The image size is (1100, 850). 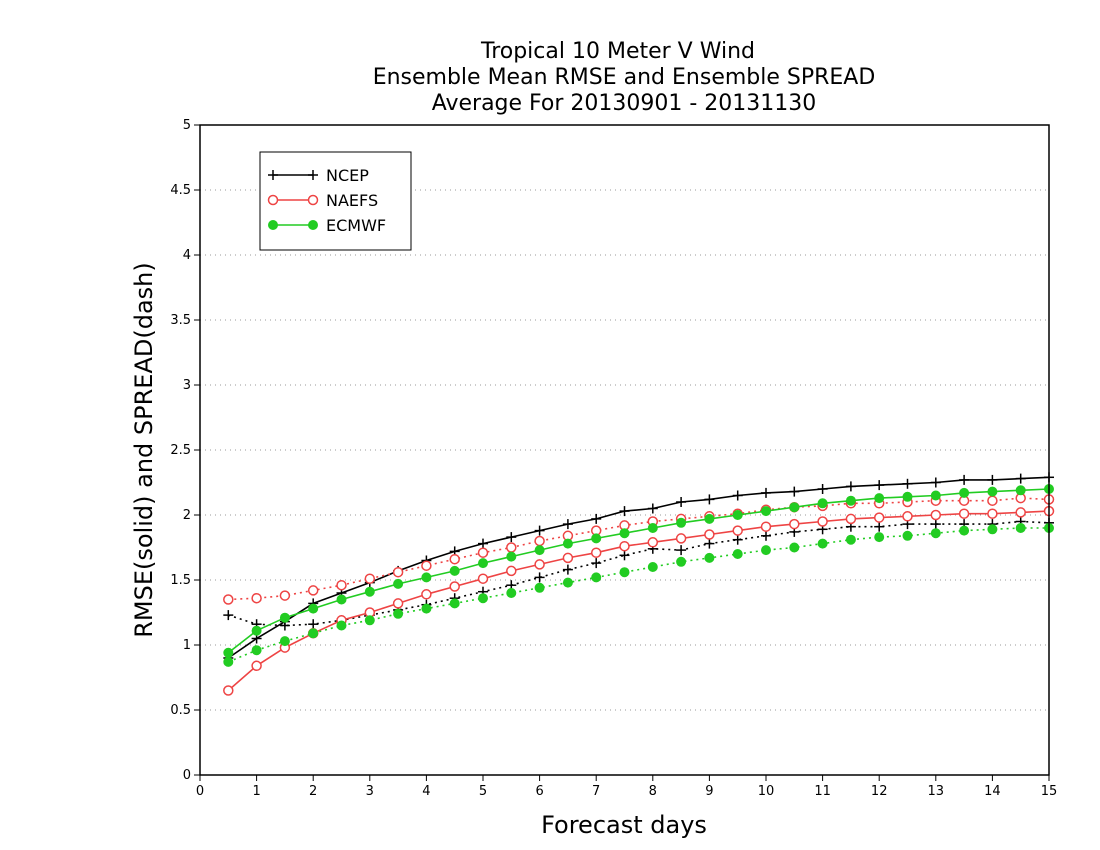 What do you see at coordinates (370, 791) in the screenshot?
I see `x-tick-label-3: 3` at bounding box center [370, 791].